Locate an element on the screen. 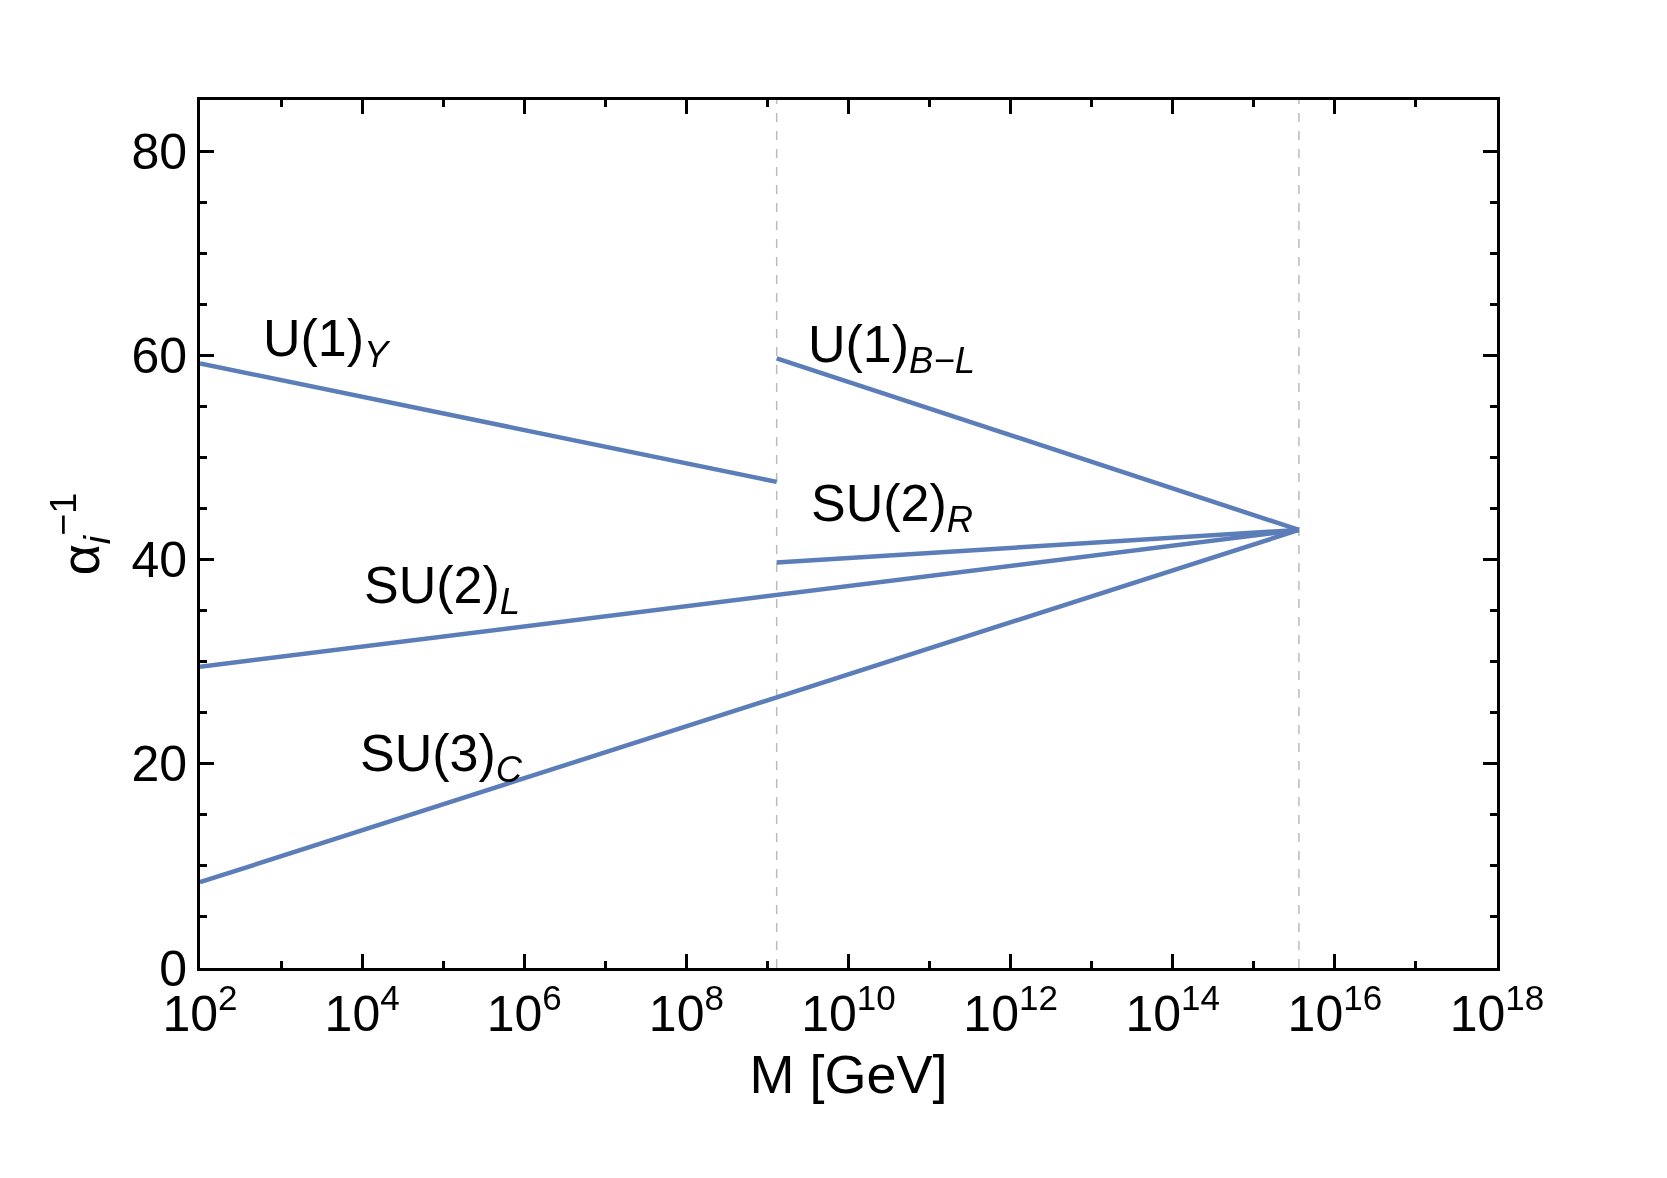 The height and width of the screenshot is (1178, 1667). x-tick-label: 10$^{14}$ is located at coordinates (1173, 1010).